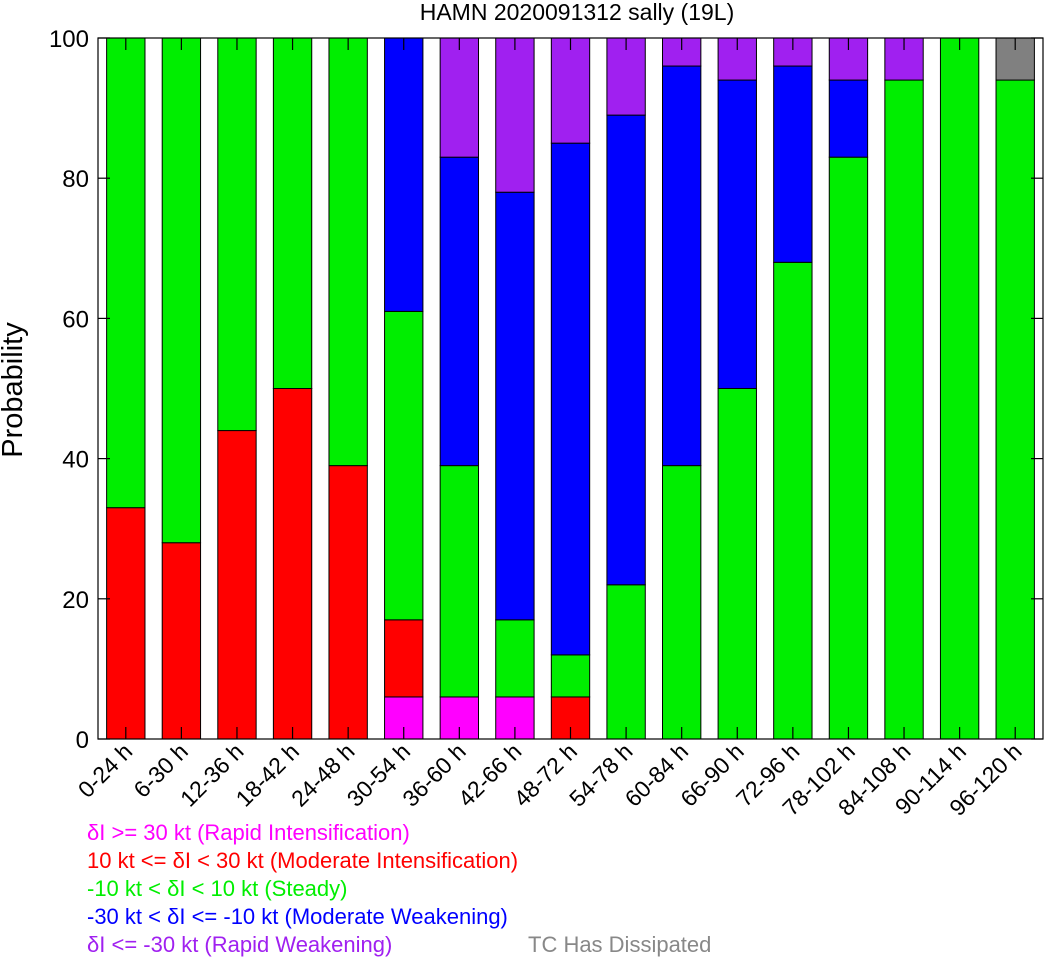 This screenshot has height=960, width=1057. I want to click on y-axis-label: Probability, so click(14, 390).